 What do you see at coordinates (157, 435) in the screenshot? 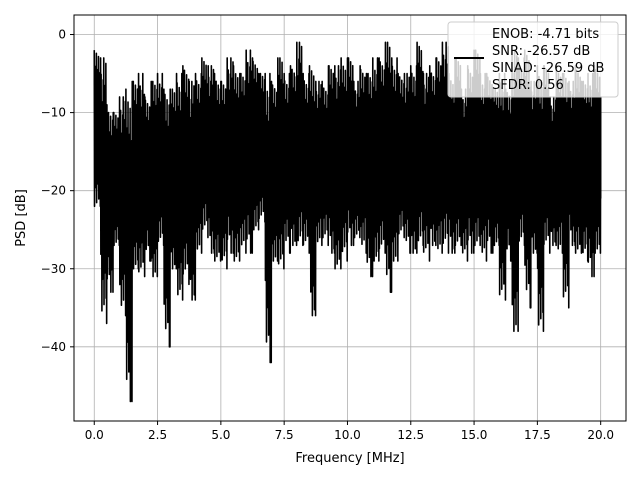
I see `x-tick-label: 2.5` at bounding box center [157, 435].